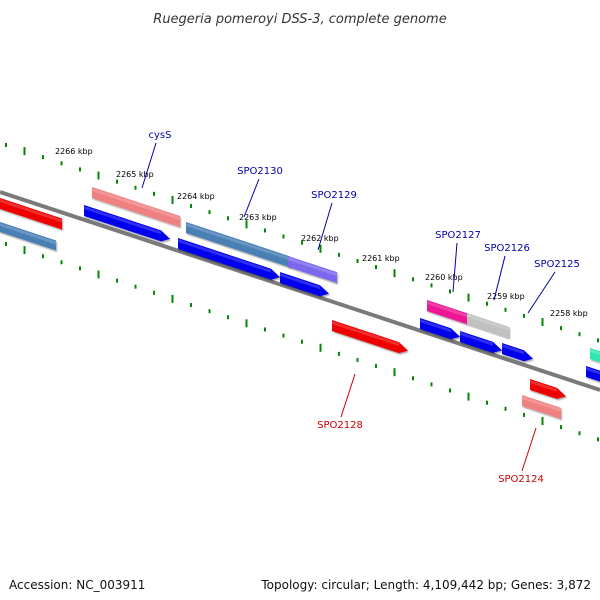 The width and height of the screenshot is (600, 600). Describe the element at coordinates (135, 174) in the screenshot. I see `scale-label: 2265 kbp` at that location.